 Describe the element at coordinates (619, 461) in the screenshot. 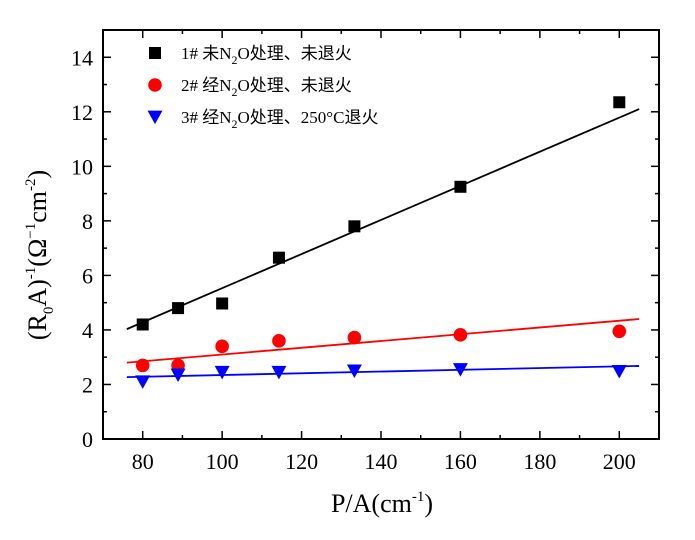

I see `x-tick-label: 200` at that location.